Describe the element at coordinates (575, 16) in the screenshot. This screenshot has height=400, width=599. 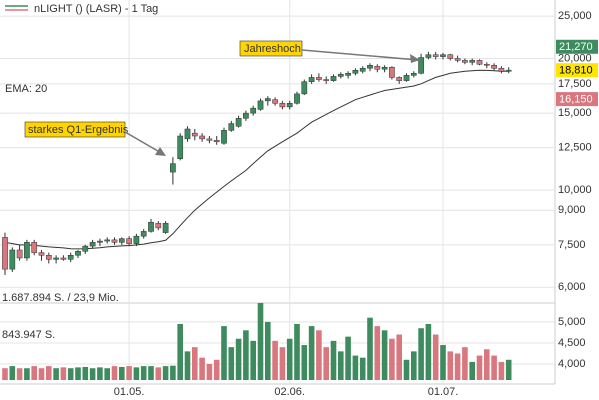
I see `y-tick-label: 25,000` at that location.